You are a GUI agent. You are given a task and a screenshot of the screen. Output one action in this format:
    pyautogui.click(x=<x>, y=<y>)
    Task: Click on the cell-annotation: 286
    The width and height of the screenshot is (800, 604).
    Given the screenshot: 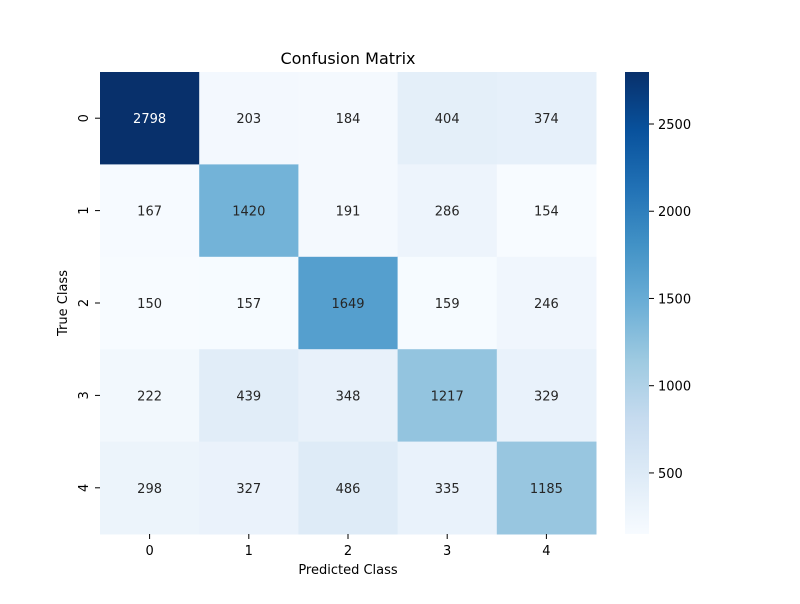 What is the action you would take?
    pyautogui.click(x=447, y=212)
    